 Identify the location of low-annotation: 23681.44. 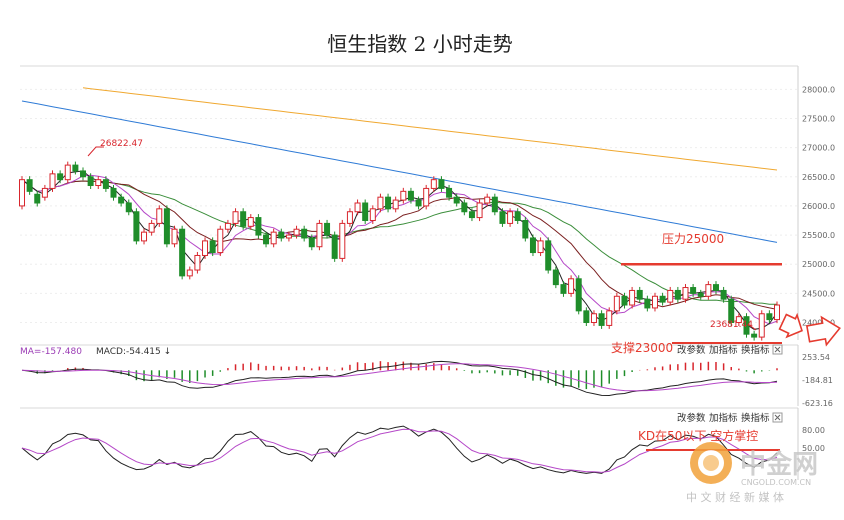
(733, 325).